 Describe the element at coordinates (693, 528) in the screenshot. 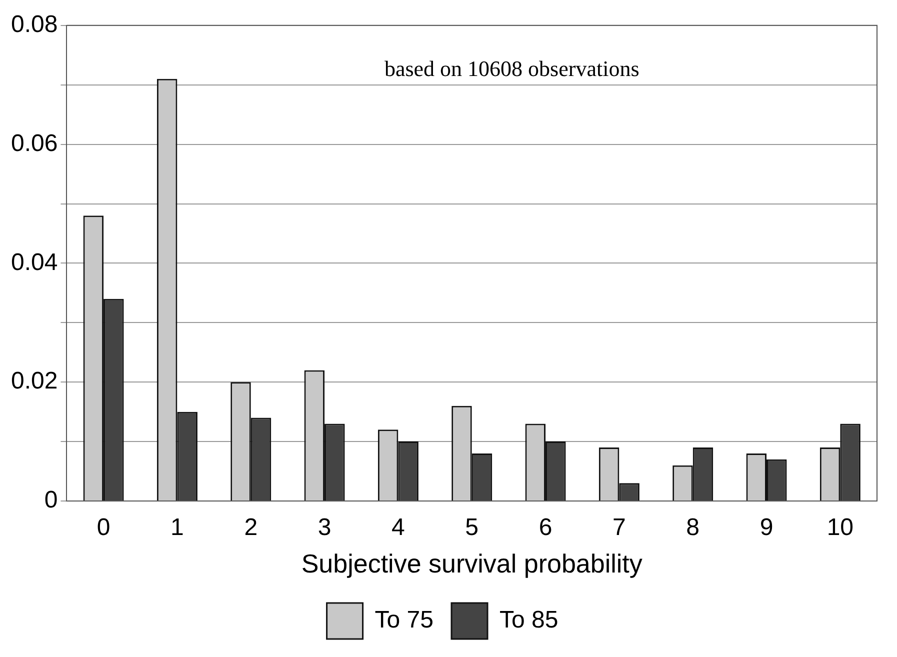

I see `x-tick-label: 8` at that location.